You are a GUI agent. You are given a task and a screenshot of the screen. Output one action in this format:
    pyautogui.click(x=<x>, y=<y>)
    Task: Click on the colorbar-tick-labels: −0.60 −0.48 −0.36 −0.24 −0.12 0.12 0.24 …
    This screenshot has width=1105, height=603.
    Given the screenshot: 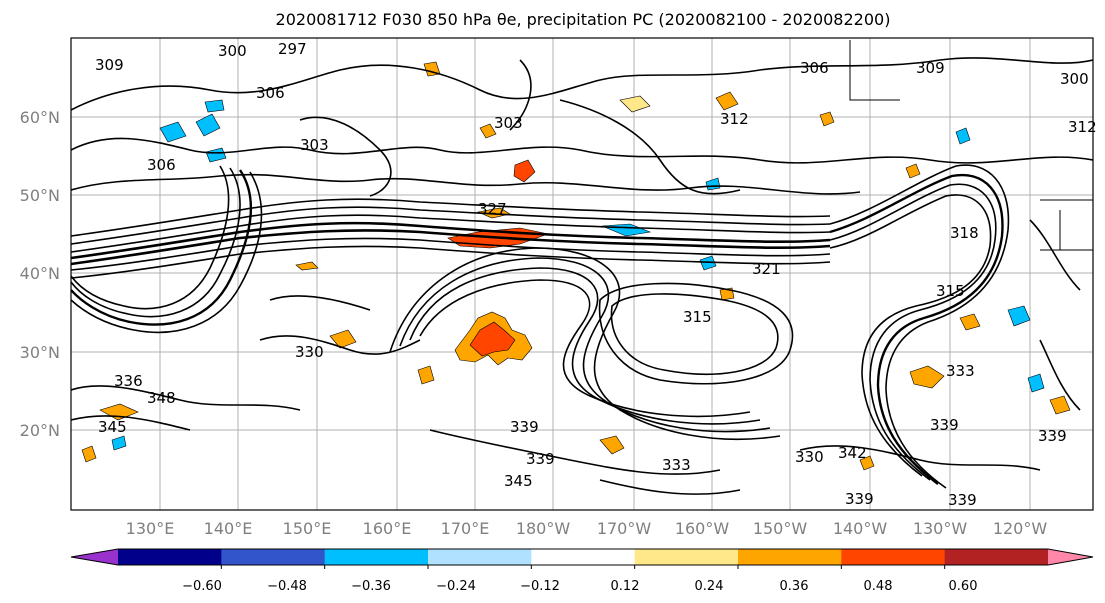 What is the action you would take?
    pyautogui.click(x=579, y=586)
    